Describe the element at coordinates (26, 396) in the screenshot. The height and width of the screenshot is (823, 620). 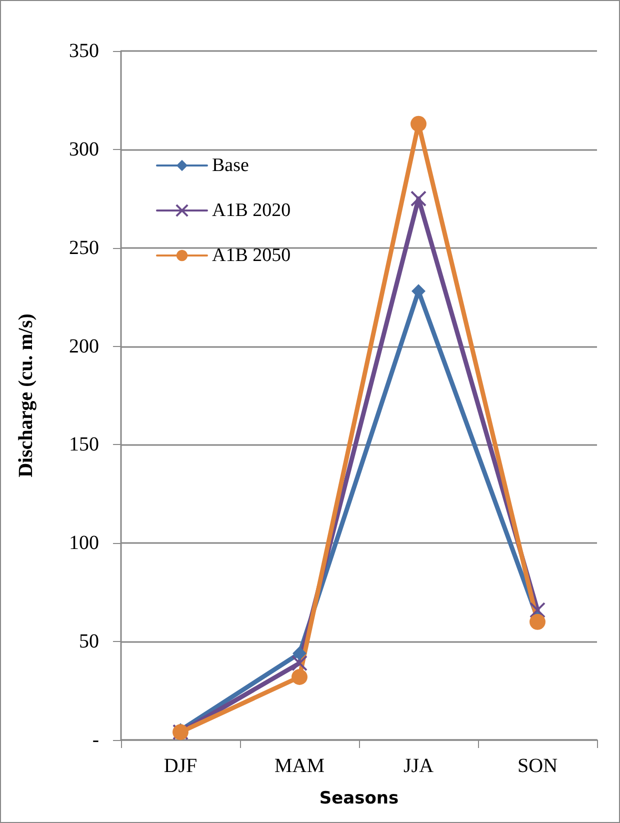
I see `y-axis-title: Discharge (cu. m/s)` at that location.